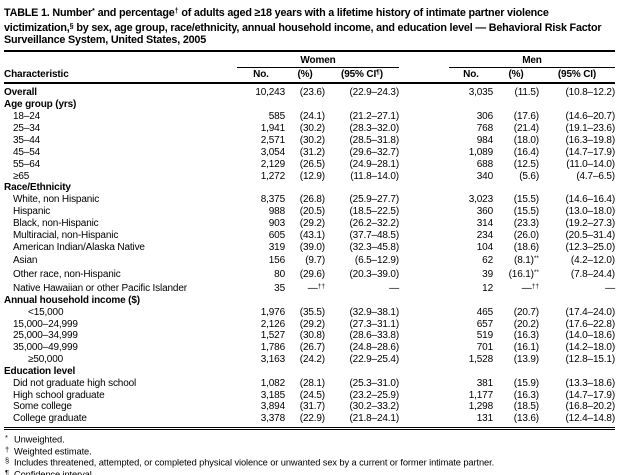  Describe the element at coordinates (37, 188) in the screenshot. I see `row-label: Race/Ethnicity` at that location.